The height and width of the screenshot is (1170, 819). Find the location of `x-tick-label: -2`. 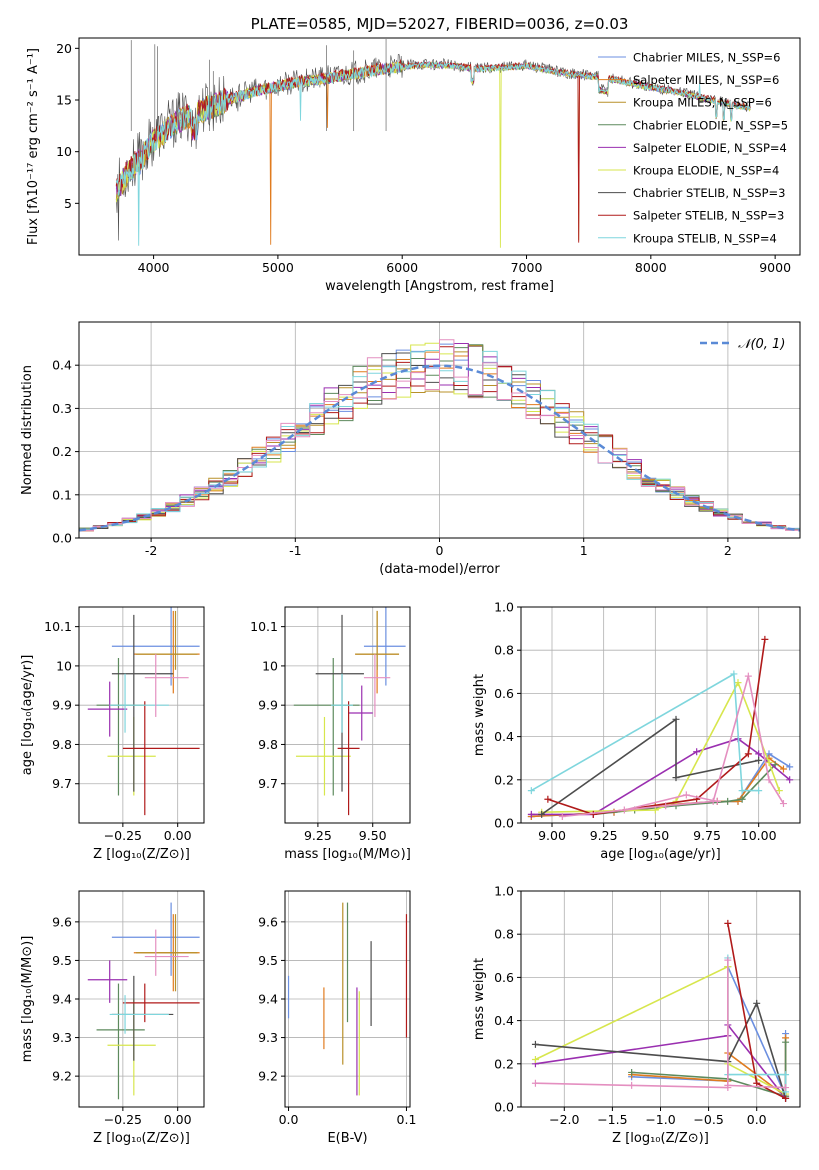

x-tick-label: -2 is located at coordinates (151, 550).